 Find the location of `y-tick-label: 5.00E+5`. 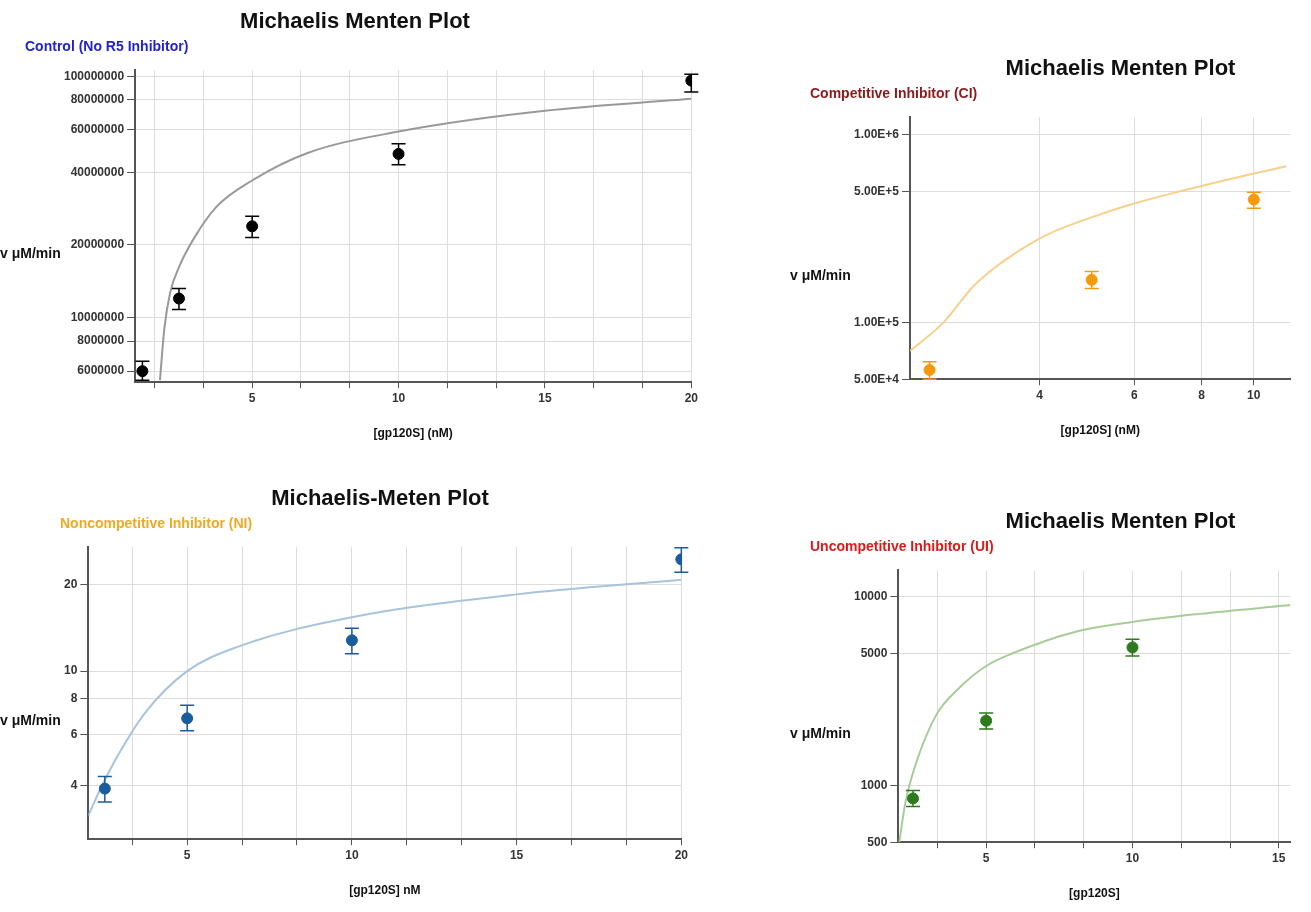

y-tick-label: 5.00E+5 is located at coordinates (876, 190).